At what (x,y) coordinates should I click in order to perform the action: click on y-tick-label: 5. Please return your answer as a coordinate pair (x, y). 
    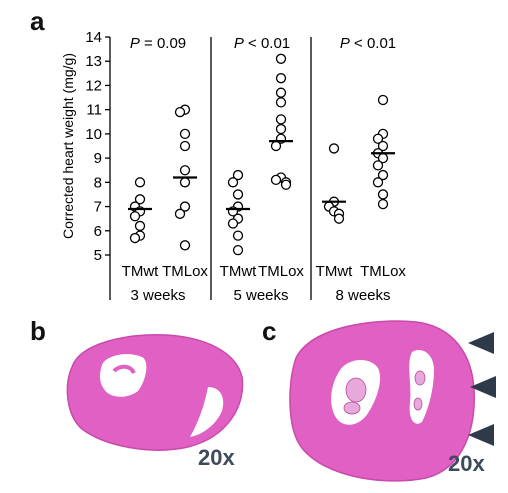
    Looking at the image, I should click on (98, 255).